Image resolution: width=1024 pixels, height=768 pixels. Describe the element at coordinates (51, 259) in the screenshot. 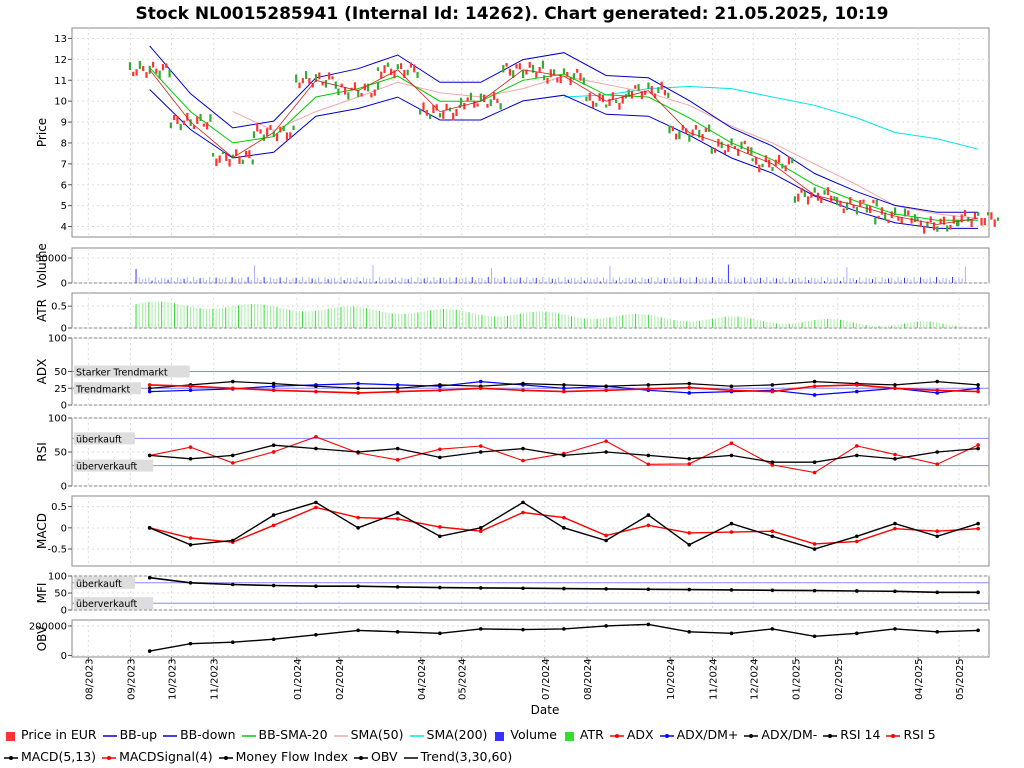

I see `y-tick-label: 50000` at that location.